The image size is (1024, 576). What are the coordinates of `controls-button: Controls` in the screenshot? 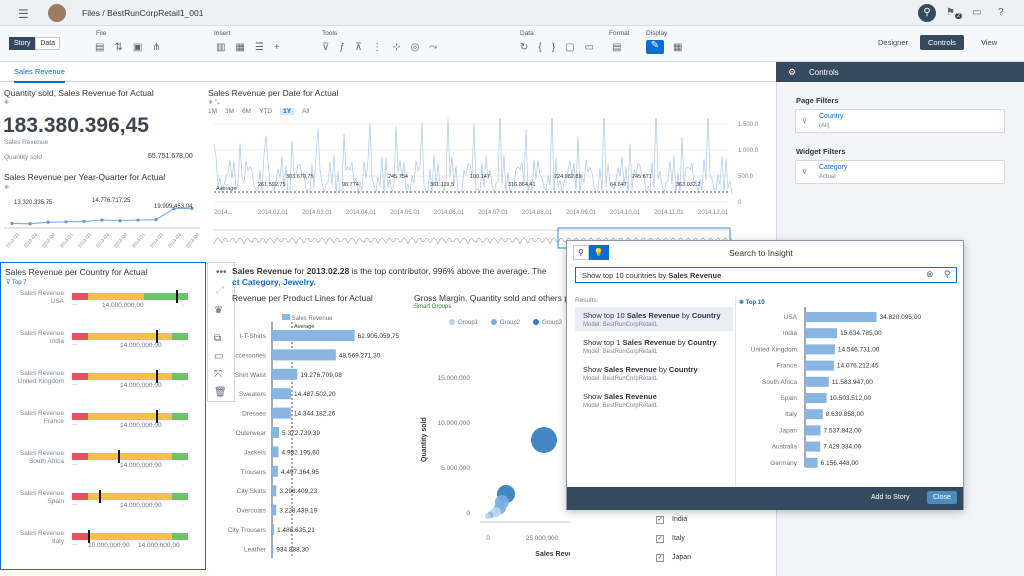 It's located at (942, 42).